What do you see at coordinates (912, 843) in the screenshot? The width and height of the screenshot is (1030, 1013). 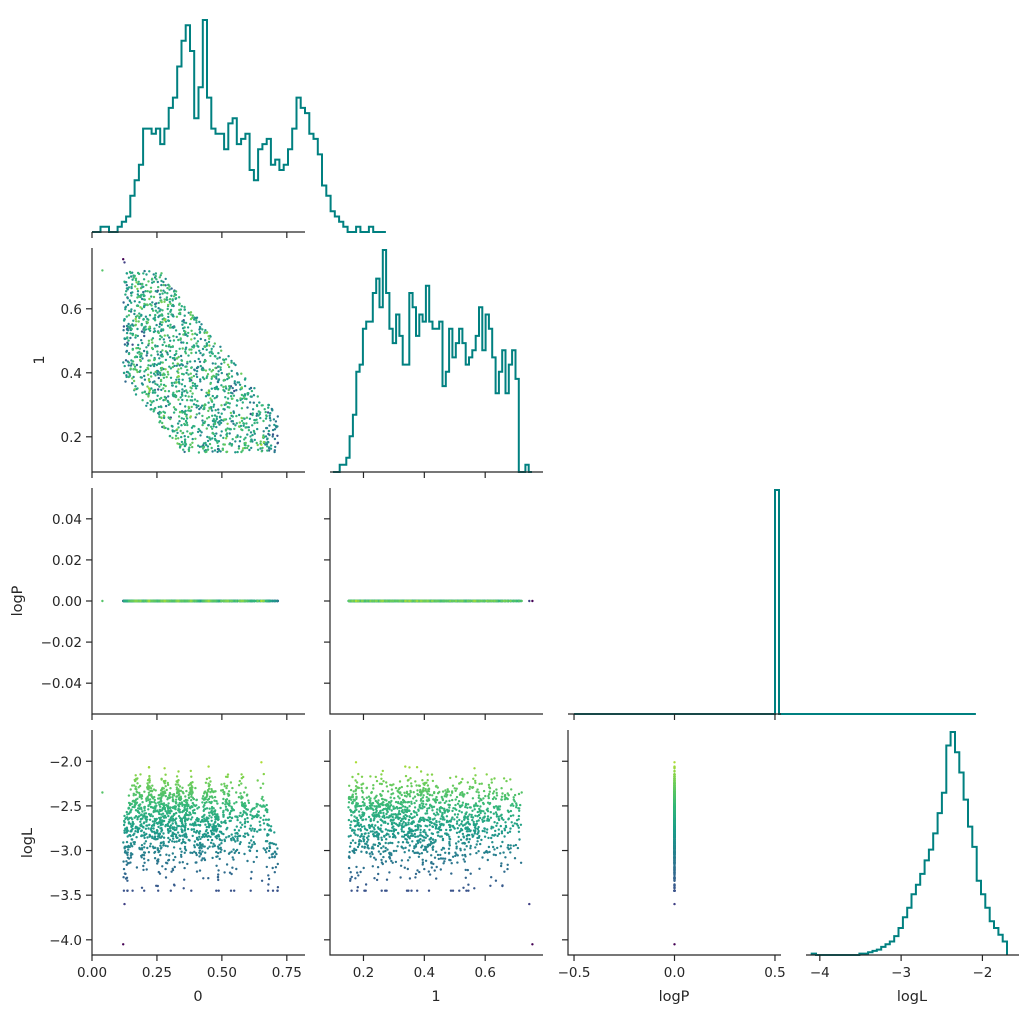 I see `hist-logL-panel` at bounding box center [912, 843].